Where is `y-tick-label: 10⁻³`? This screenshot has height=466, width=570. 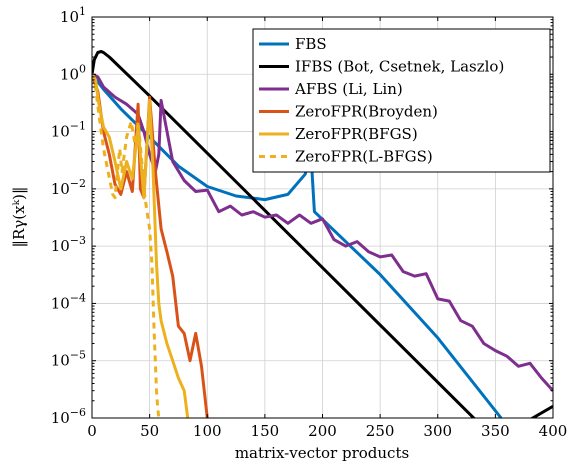 y-tick-label: 10⁻³ is located at coordinates (68, 244).